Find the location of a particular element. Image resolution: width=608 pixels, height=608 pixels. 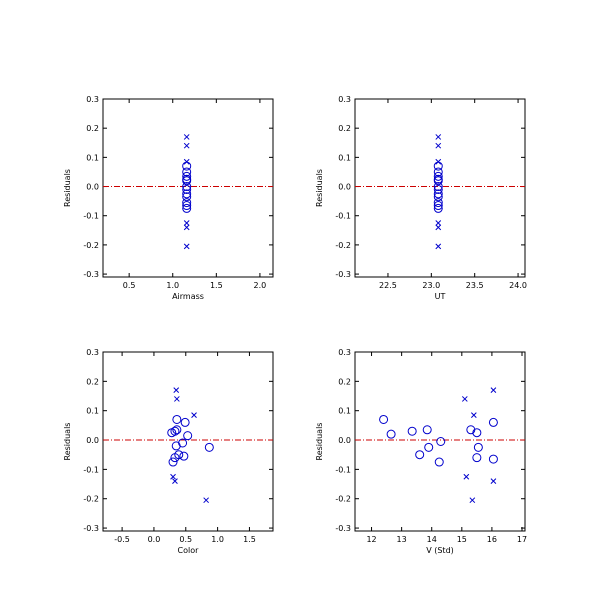

x-tick-label: 15 is located at coordinates (462, 539).